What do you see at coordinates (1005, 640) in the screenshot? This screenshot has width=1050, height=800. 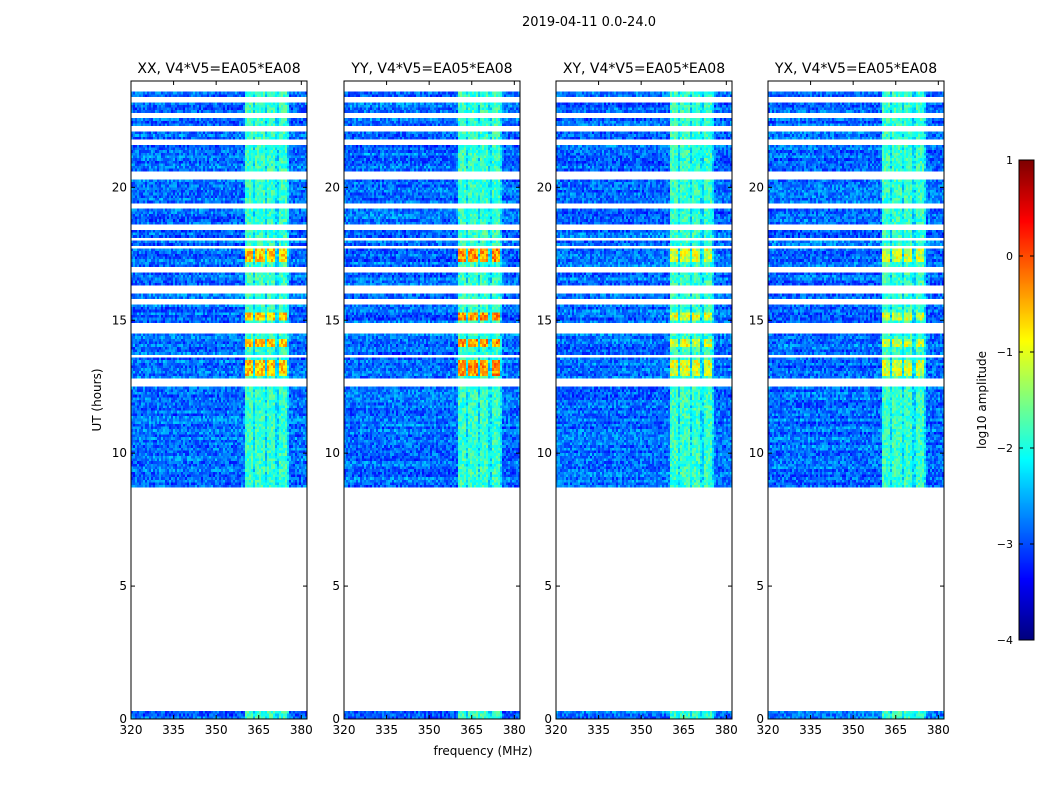 I see `colorbar-tick-label: −4` at bounding box center [1005, 640].